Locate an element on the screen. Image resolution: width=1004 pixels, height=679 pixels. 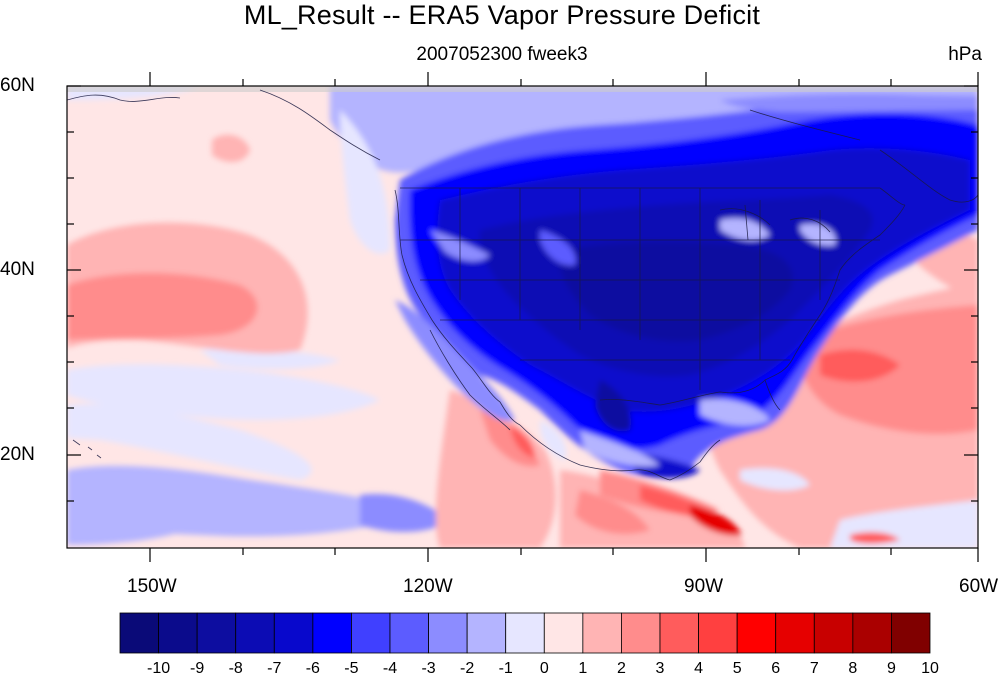
colorbar-tick-label: 4 is located at coordinates (699, 668).